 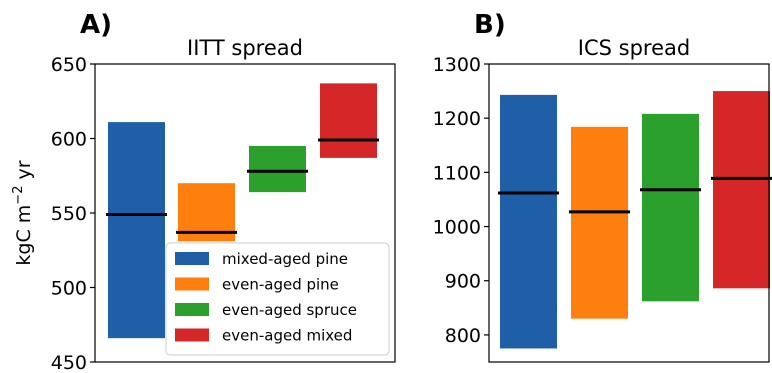 I want to click on legend-label: mixed-aged pine, so click(x=285, y=259).